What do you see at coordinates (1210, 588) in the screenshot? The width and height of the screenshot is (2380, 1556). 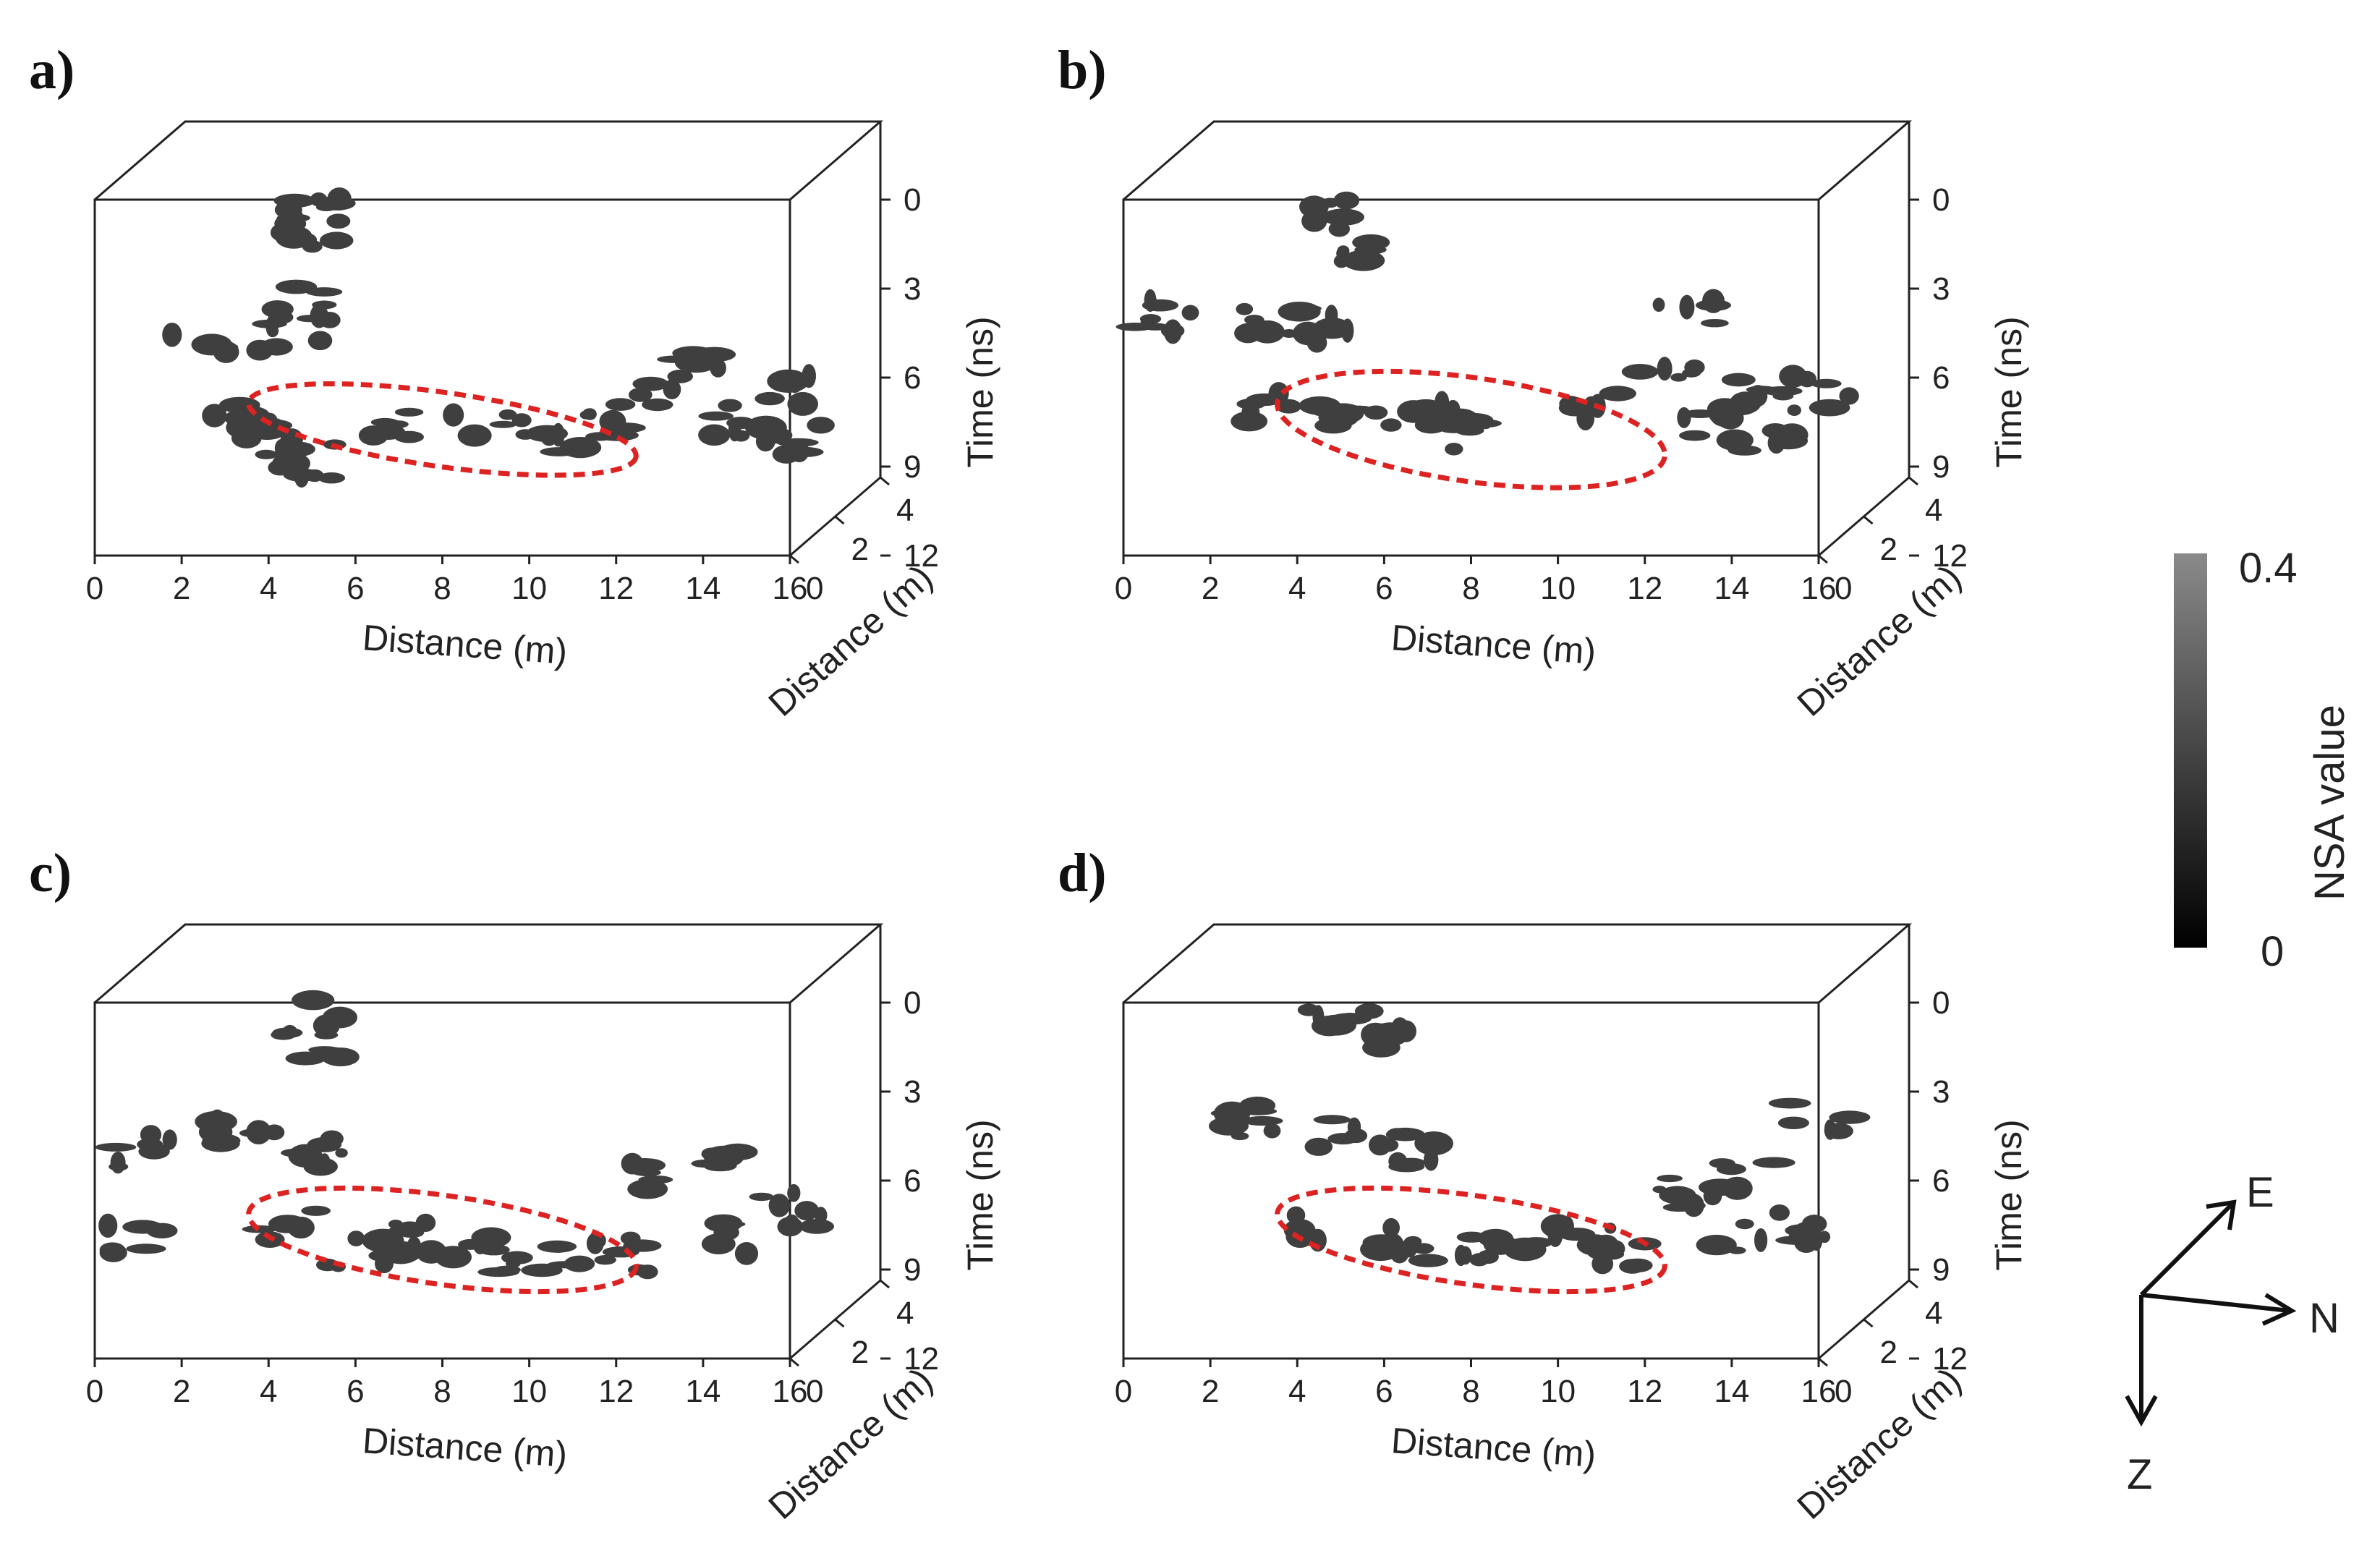 I see `x-tick-label: 2` at bounding box center [1210, 588].